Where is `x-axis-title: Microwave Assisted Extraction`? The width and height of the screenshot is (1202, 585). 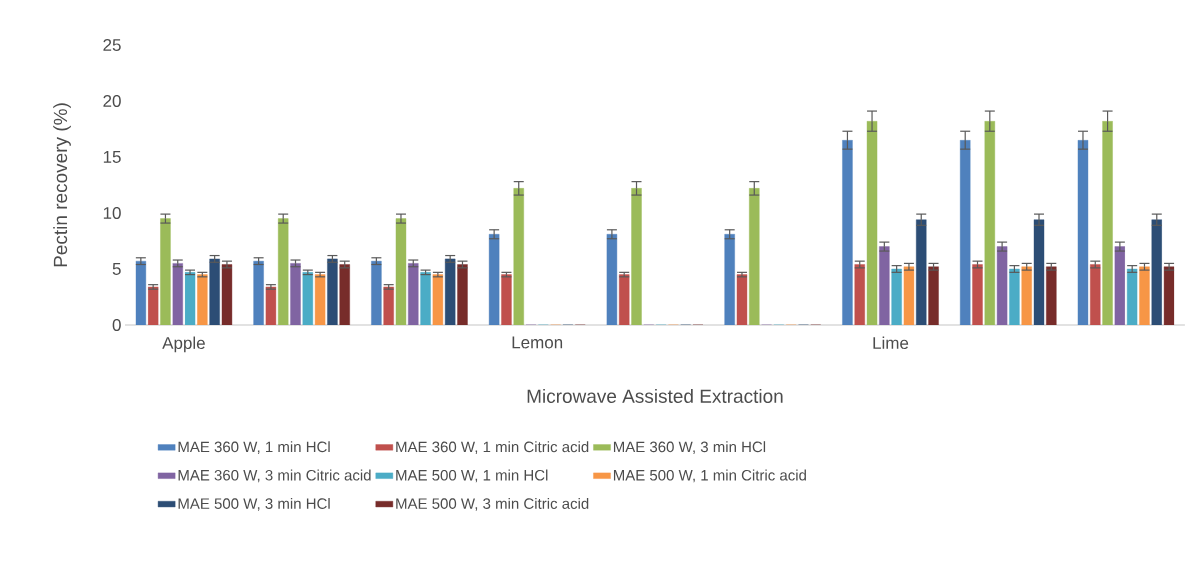
x-axis-title: Microwave Assisted Extraction is located at coordinates (655, 396).